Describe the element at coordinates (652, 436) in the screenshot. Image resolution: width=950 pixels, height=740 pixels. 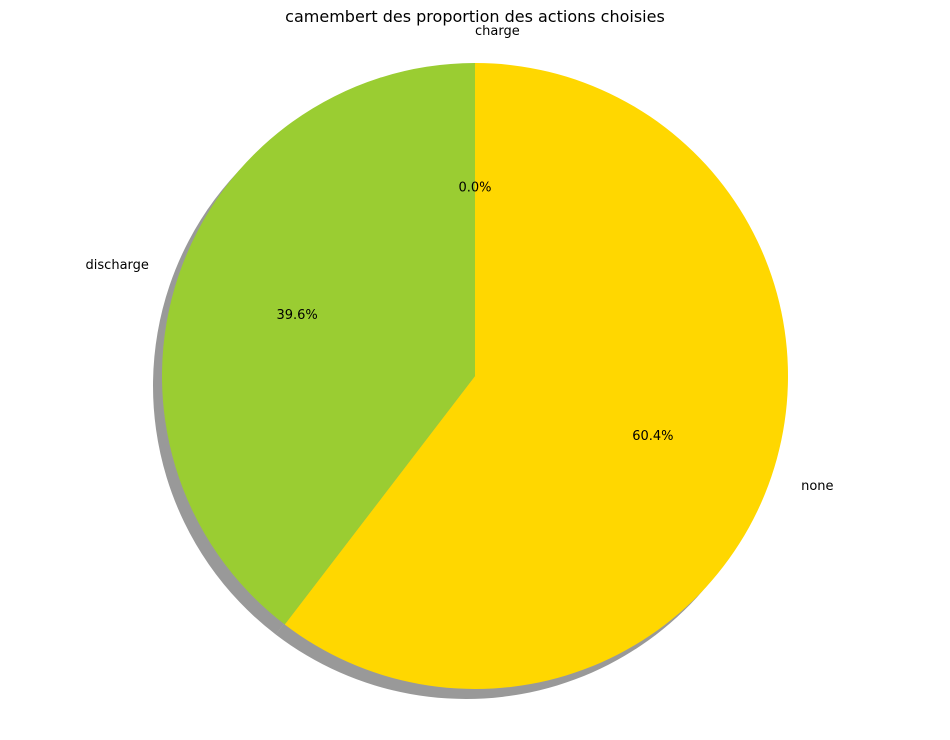
I see `slice-percent-none: 60.4%` at that location.